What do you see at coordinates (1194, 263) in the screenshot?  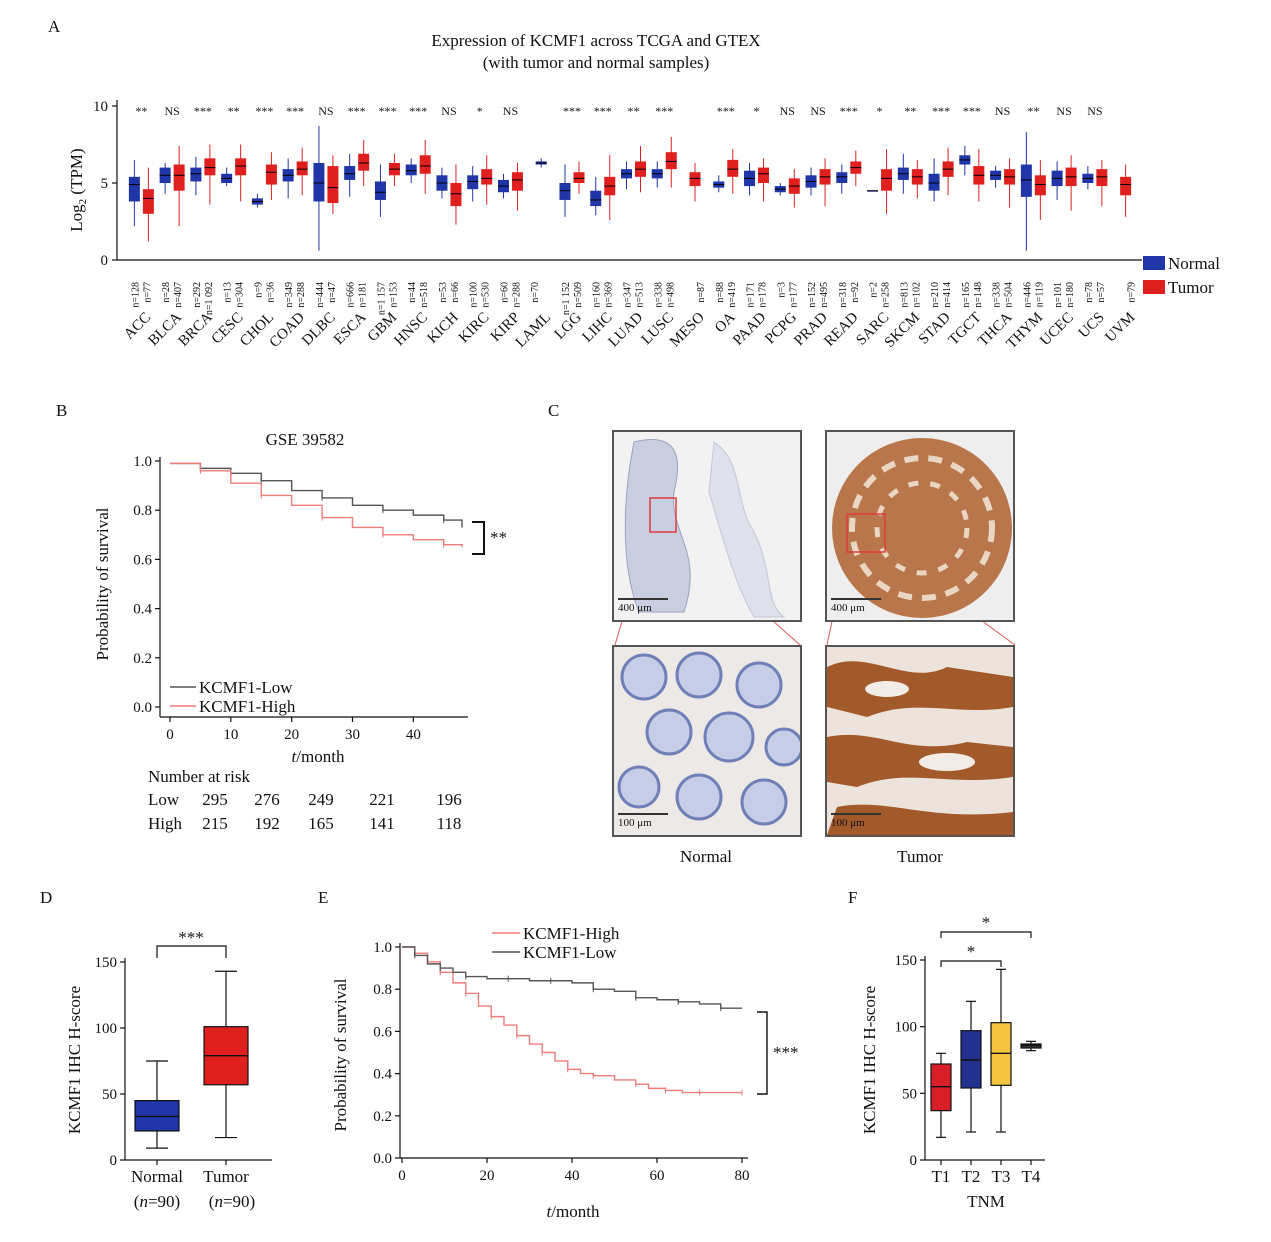 I see `a-legend-label: Normal` at bounding box center [1194, 263].